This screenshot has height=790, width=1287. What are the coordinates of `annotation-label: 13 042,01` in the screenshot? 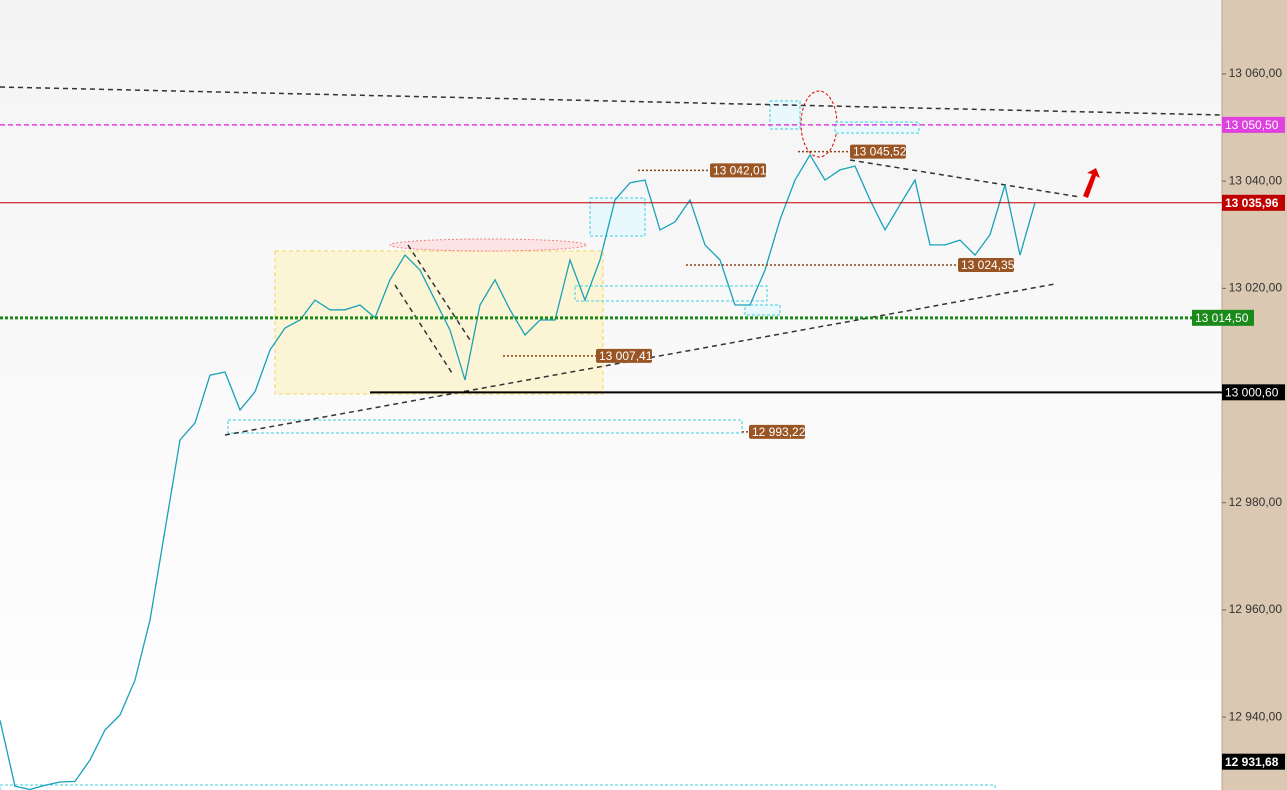 It's located at (740, 171).